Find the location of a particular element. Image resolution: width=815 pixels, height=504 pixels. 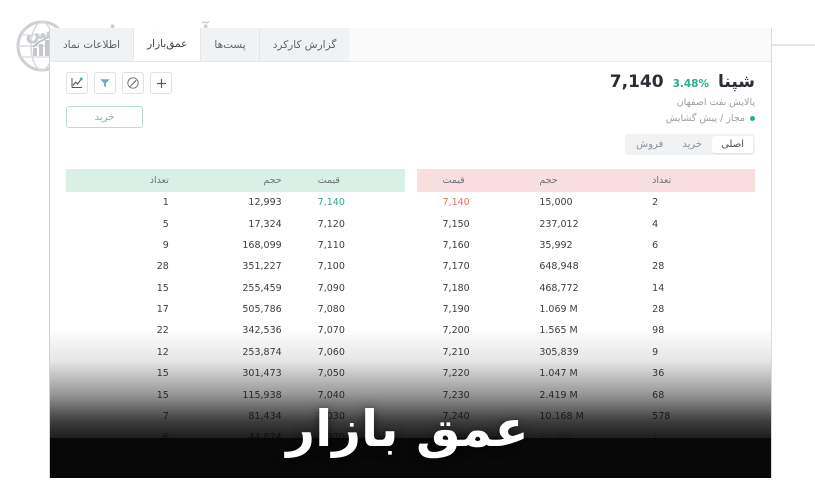

card-footer-link: معاملات حقیقی حقوقی شپنا is located at coordinates (612, 467).